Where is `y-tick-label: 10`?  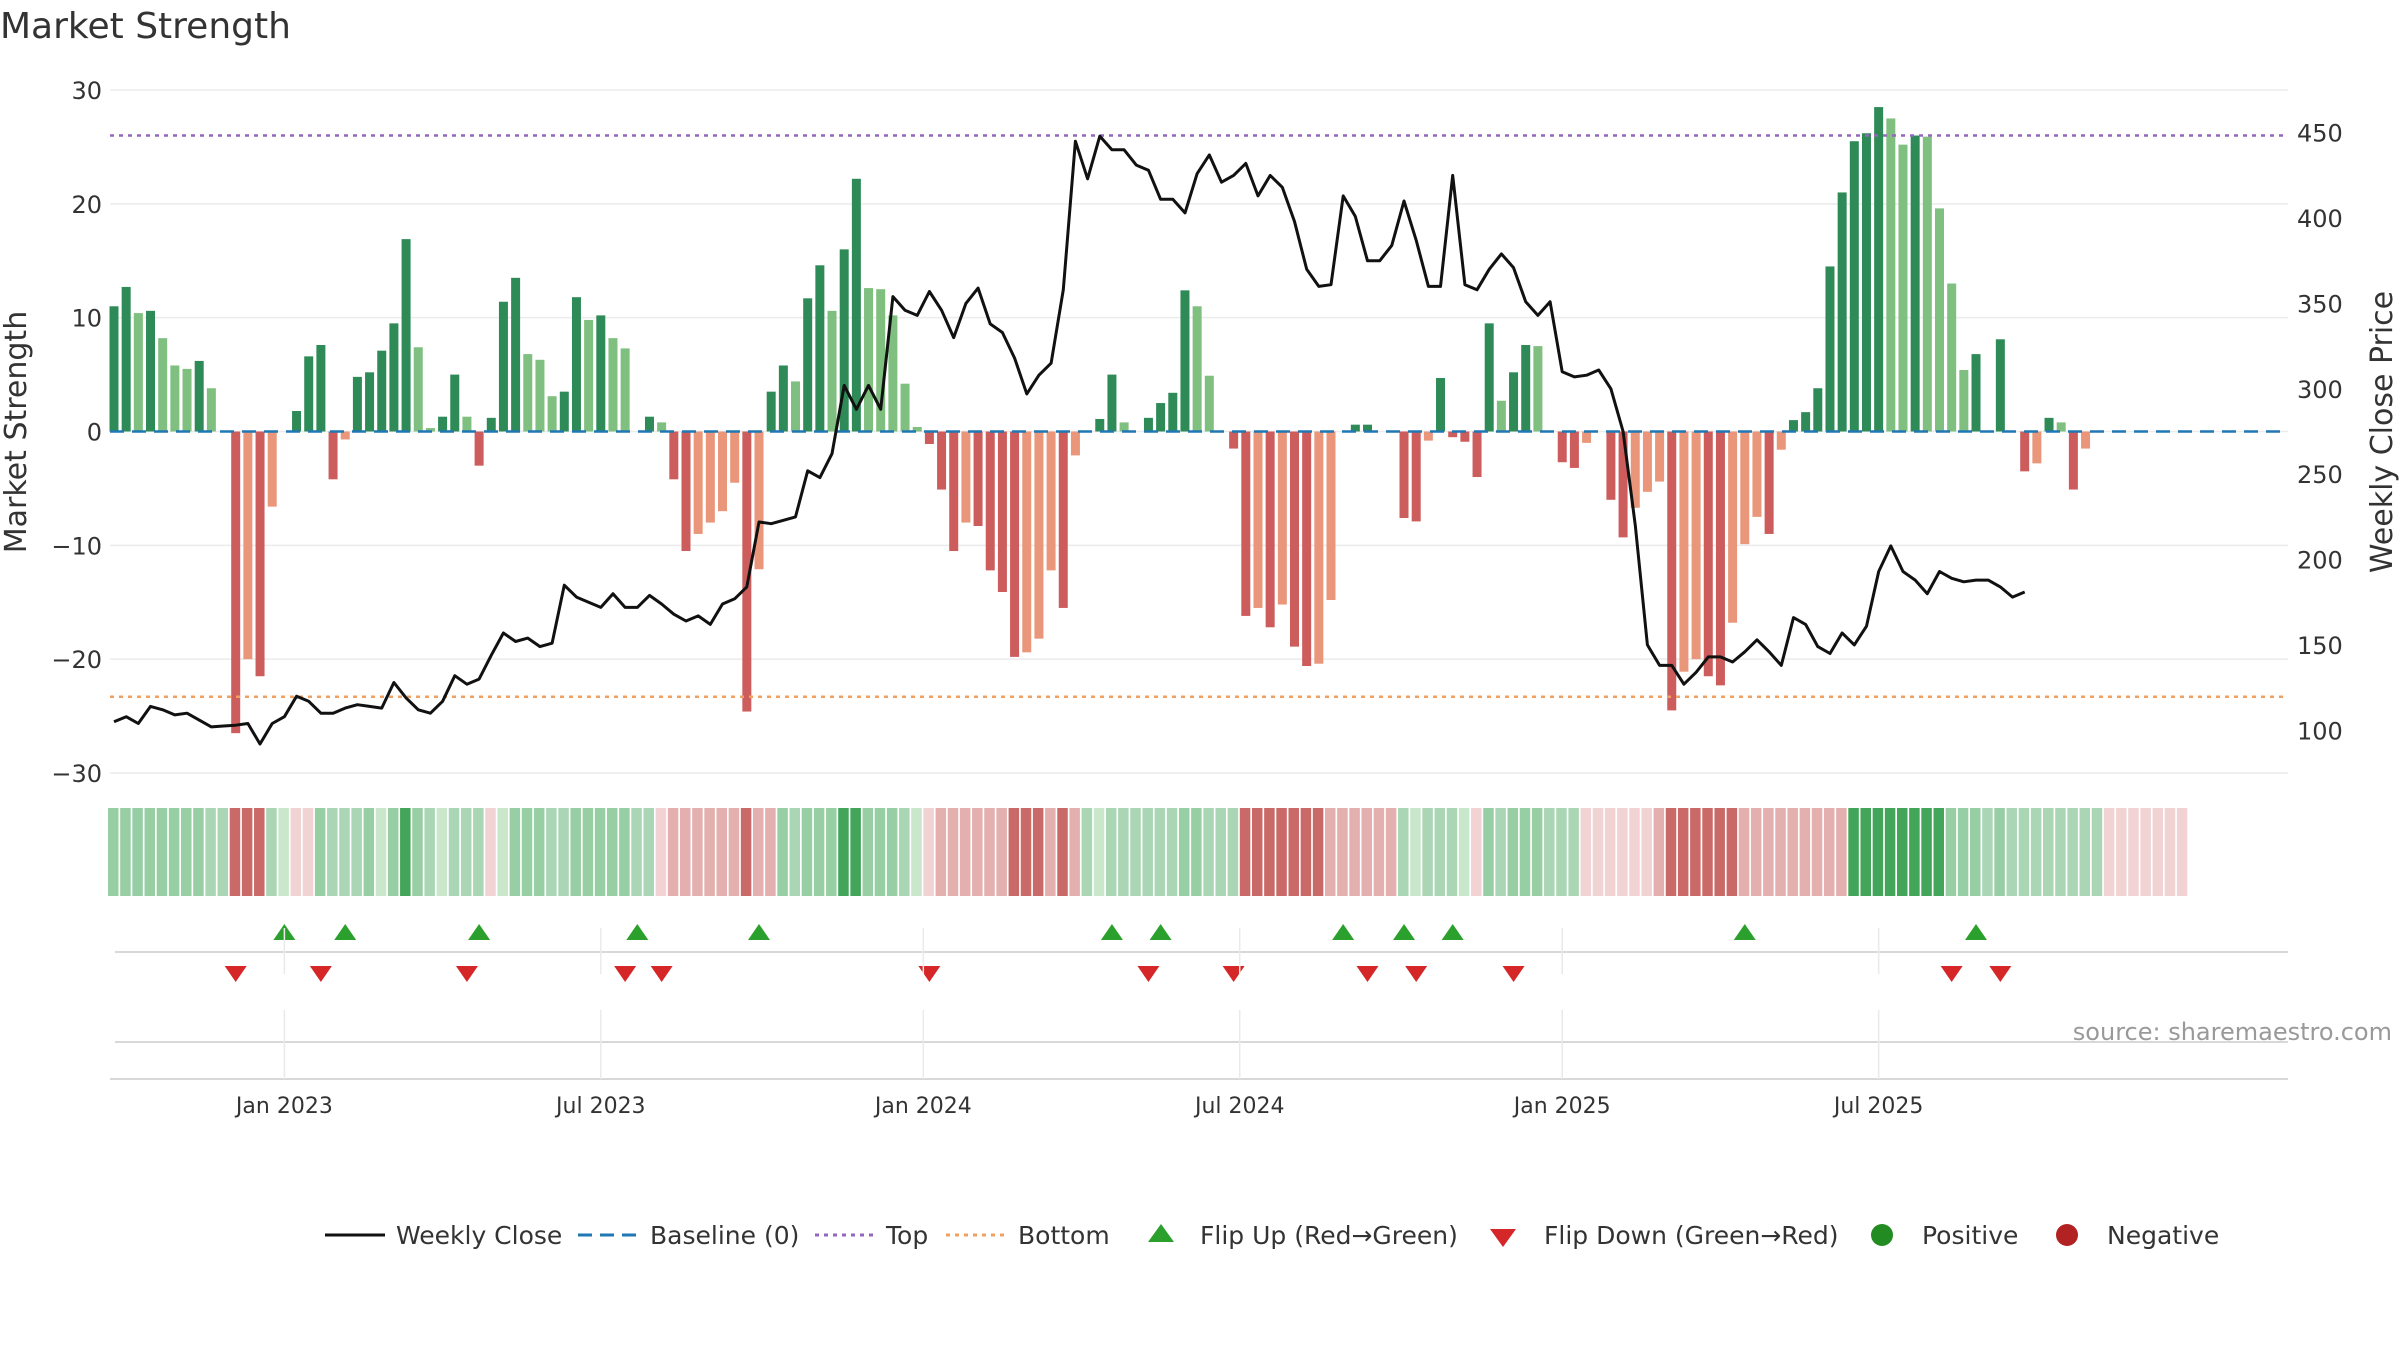 y-tick-label: 10 is located at coordinates (86, 319).